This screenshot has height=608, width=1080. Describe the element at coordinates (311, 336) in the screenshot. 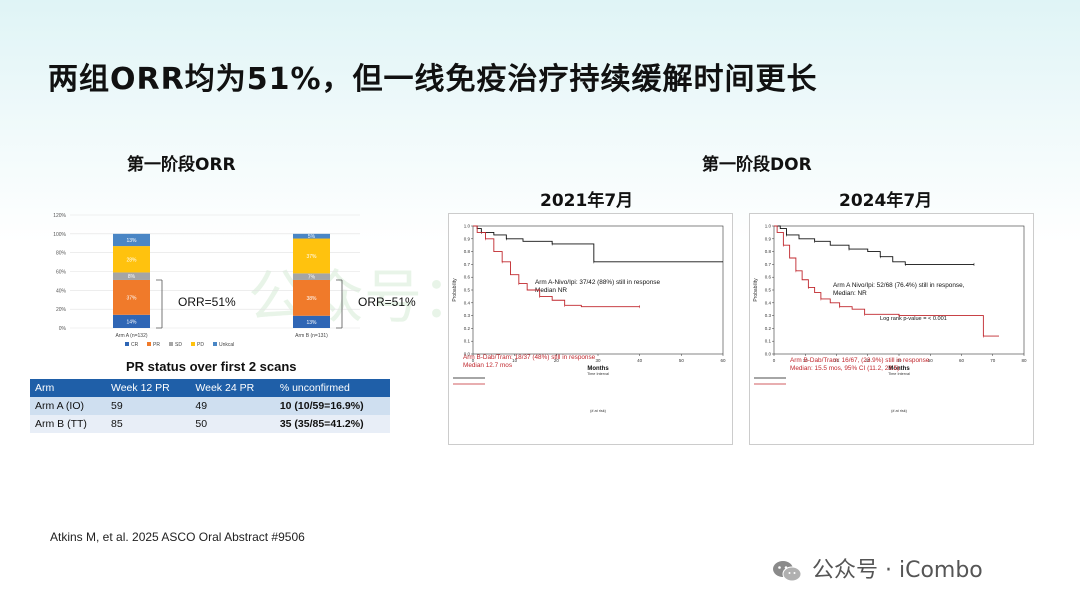

I see `x-tick-label: Arm B (n=131)` at that location.